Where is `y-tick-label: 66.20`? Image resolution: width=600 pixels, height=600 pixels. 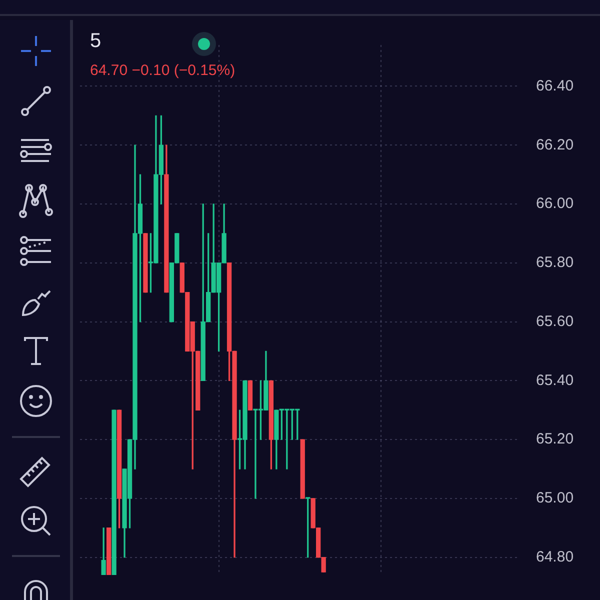 y-tick-label: 66.20 is located at coordinates (555, 145).